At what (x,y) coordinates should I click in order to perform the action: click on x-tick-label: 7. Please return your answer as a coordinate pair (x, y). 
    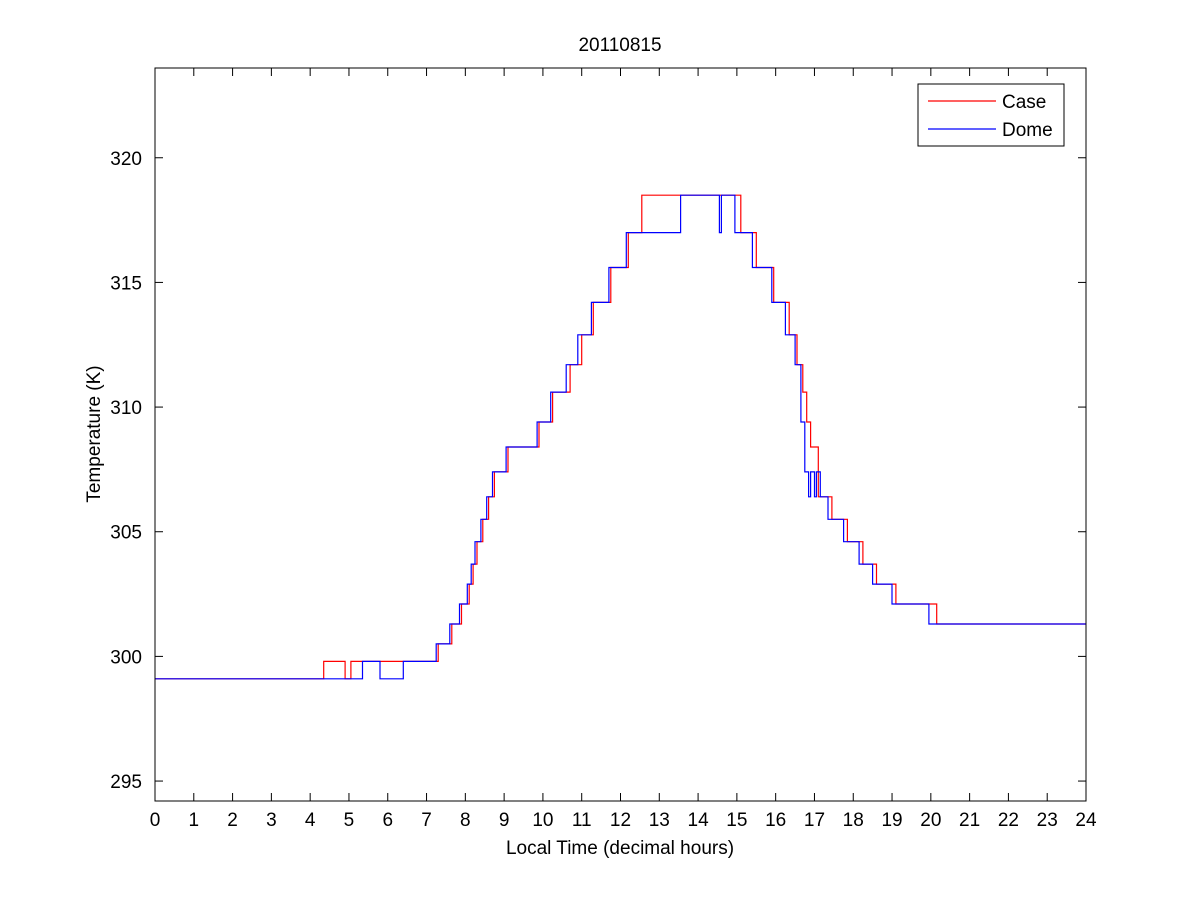
    Looking at the image, I should click on (426, 820).